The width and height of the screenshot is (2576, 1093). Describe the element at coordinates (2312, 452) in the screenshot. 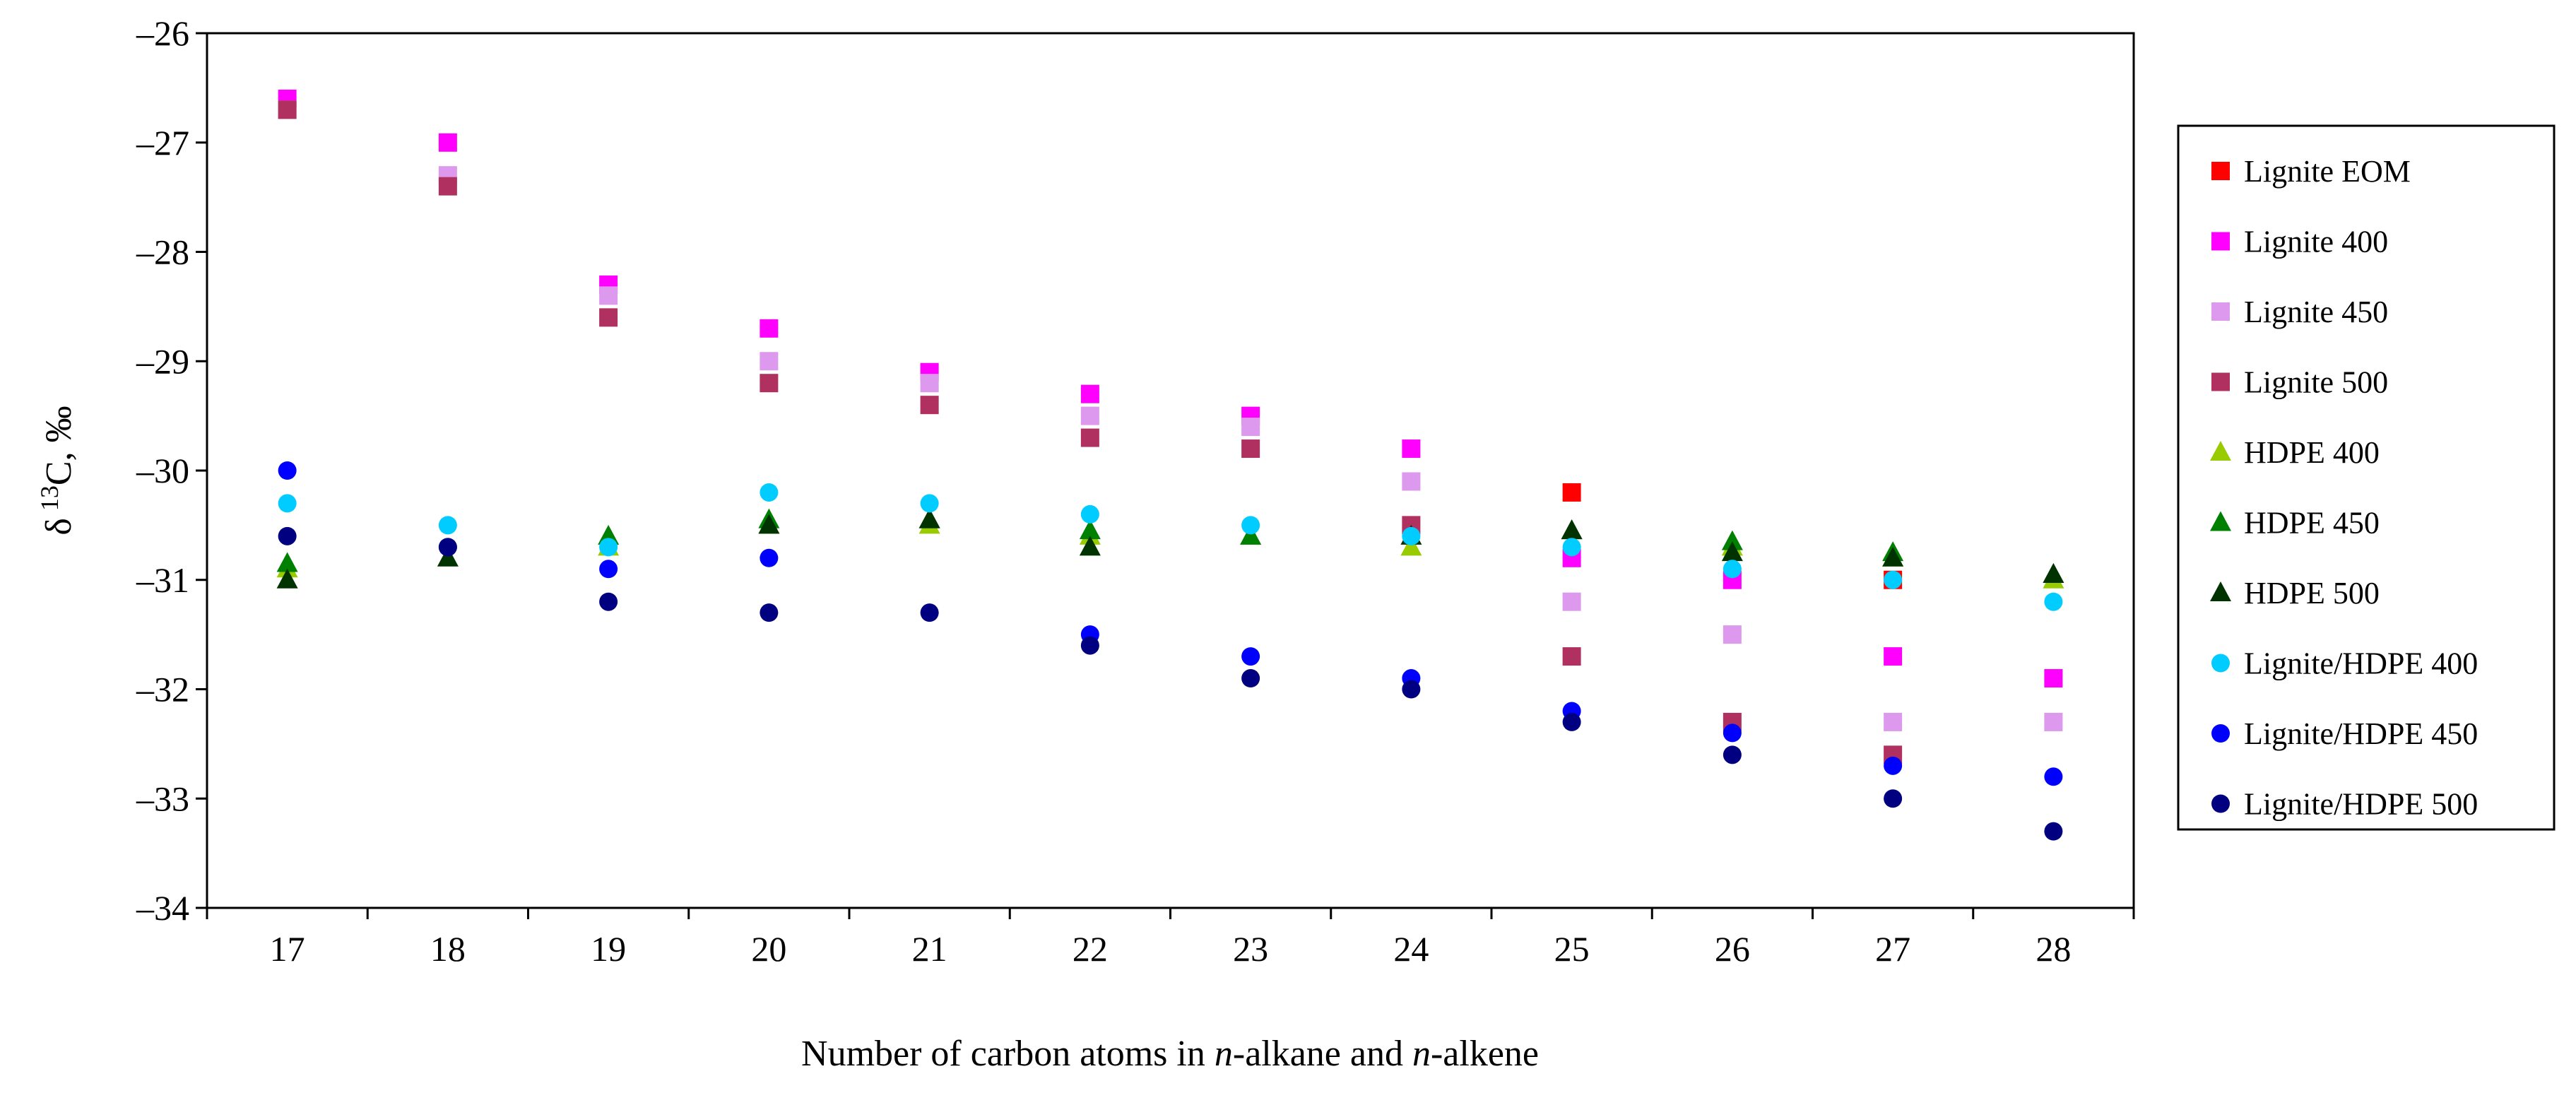

I see `legend-label-5: HDPE 400` at that location.